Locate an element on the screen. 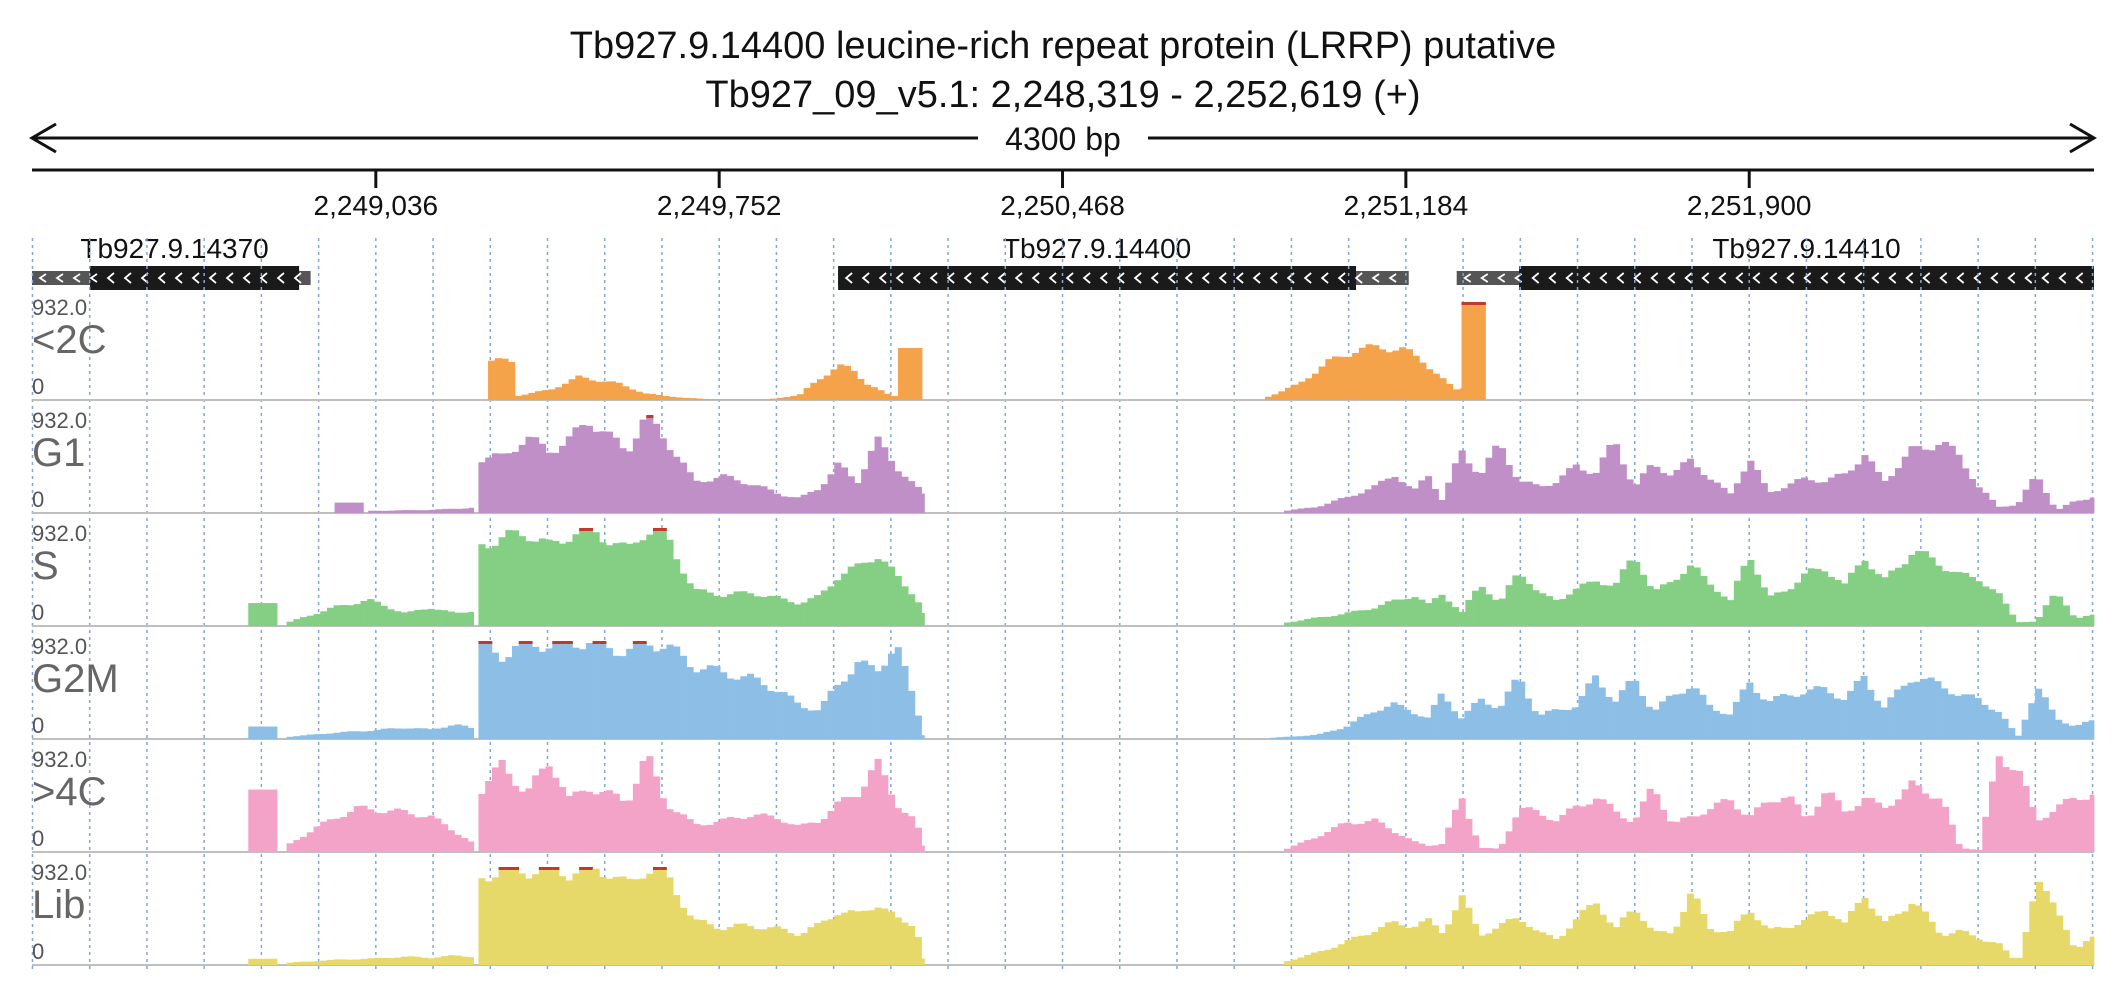 This screenshot has width=2126, height=1000. track: 932.0G1 0 is located at coordinates (1063, 461).